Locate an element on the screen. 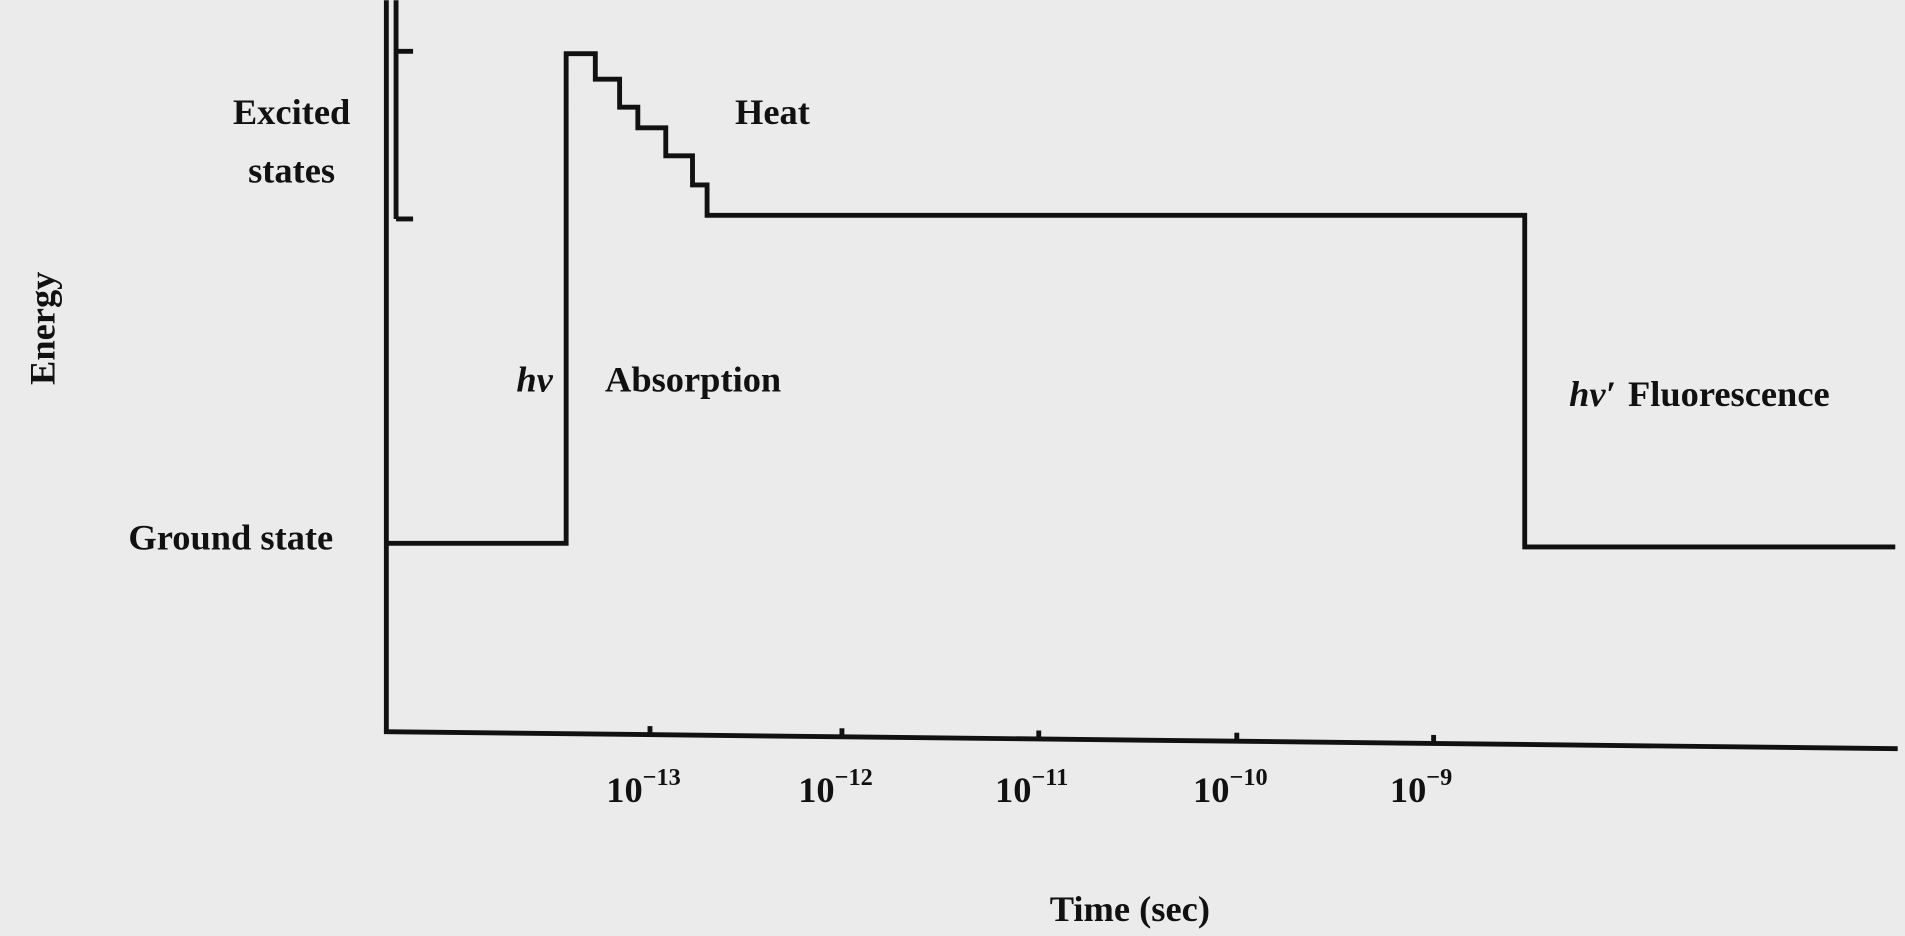 The height and width of the screenshot is (936, 1905). label: Fluorescence is located at coordinates (1729, 394).